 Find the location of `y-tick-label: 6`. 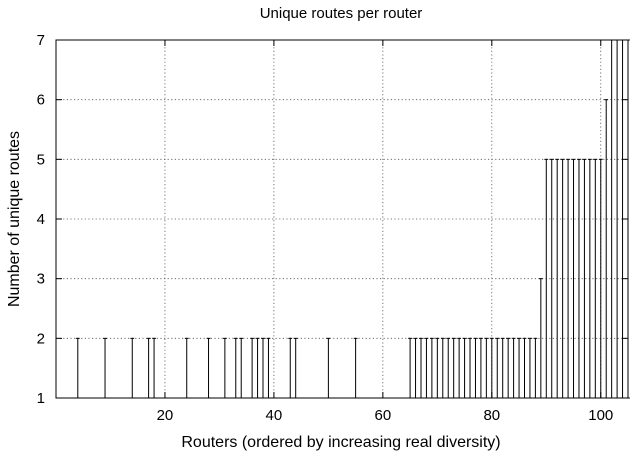

y-tick-label: 6 is located at coordinates (41, 100).